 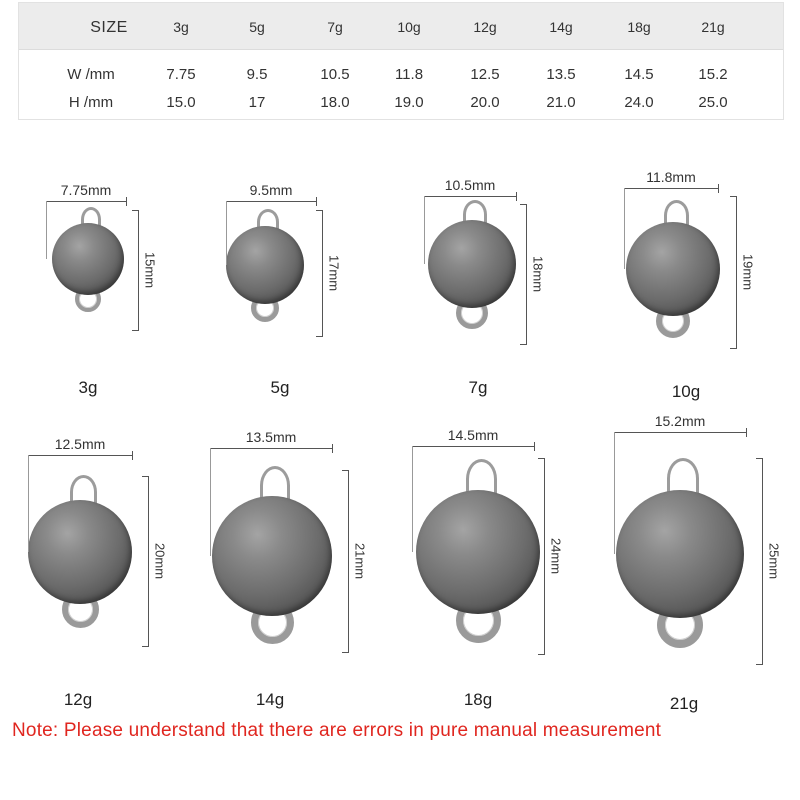 I want to click on table-cell: 11.8, so click(x=409, y=74).